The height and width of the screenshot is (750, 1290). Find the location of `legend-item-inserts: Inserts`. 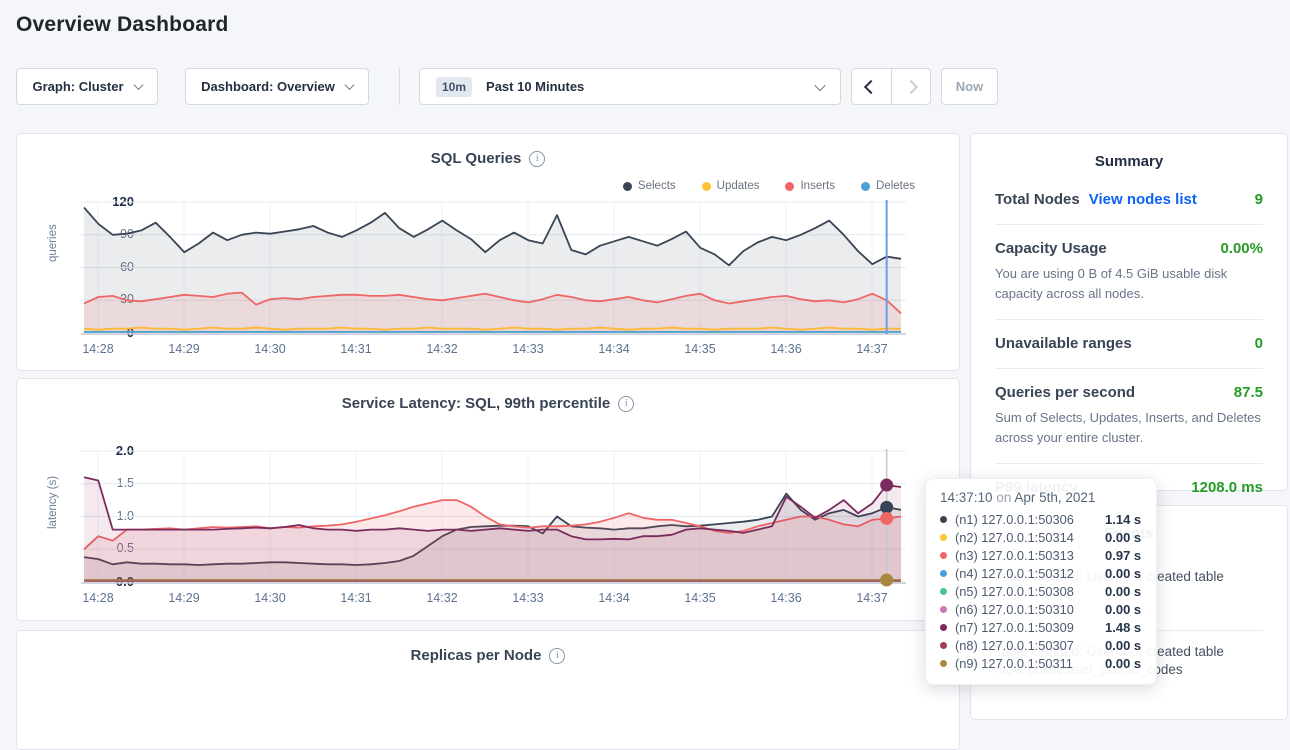

legend-item-inserts: Inserts is located at coordinates (810, 186).